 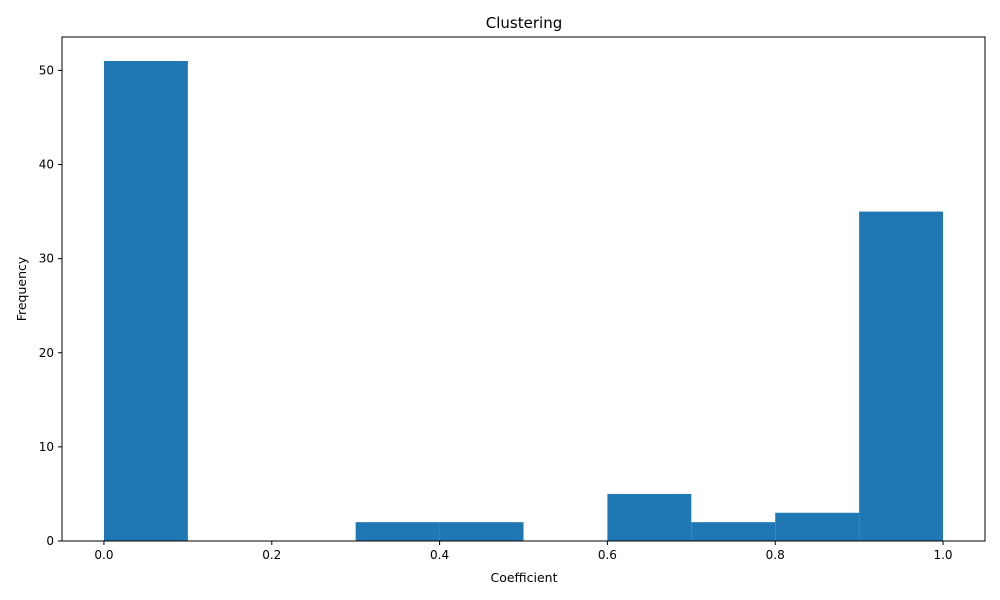 What do you see at coordinates (271, 555) in the screenshot?
I see `x-tick-label: 0.2` at bounding box center [271, 555].